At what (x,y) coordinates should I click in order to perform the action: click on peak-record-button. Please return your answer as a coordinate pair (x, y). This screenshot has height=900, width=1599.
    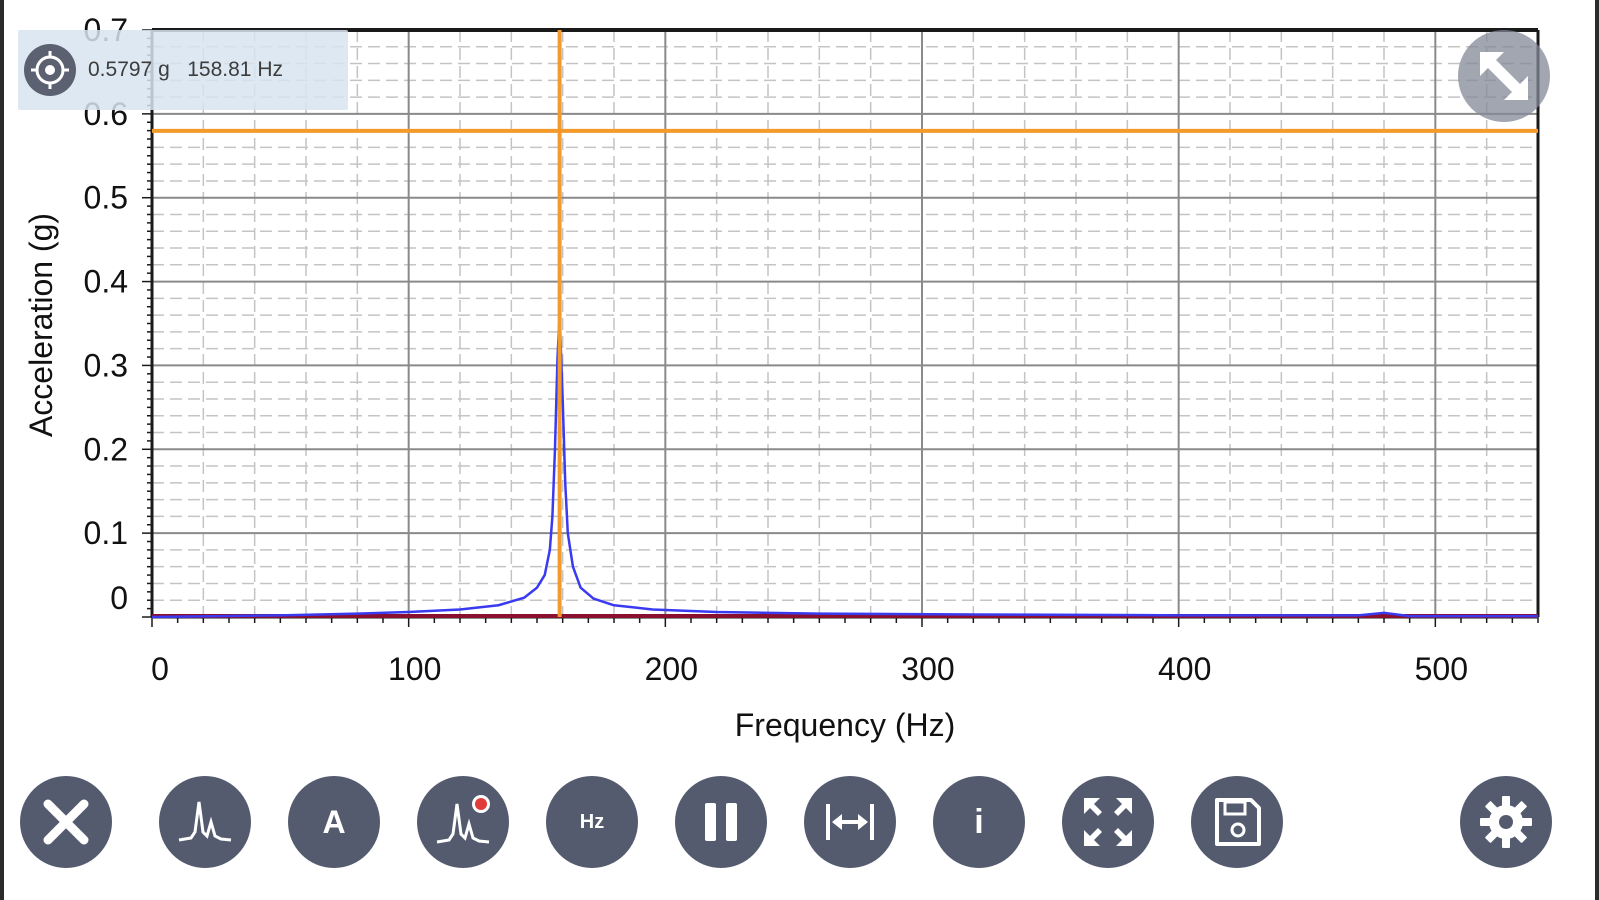
    Looking at the image, I should click on (463, 822).